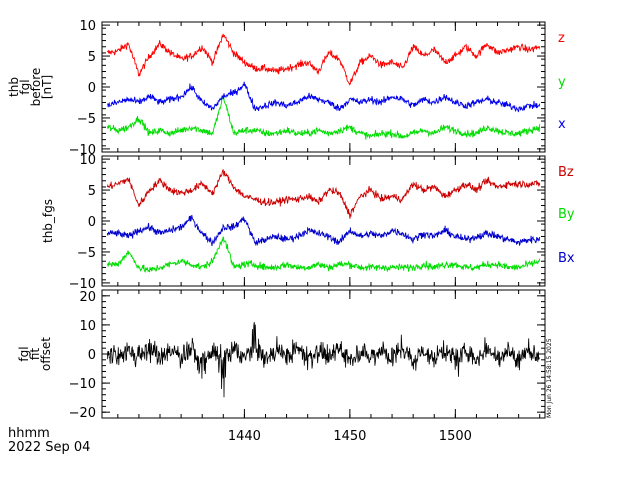 The width and height of the screenshot is (640, 480). I want to click on time-format-label: hhmm, so click(29, 433).